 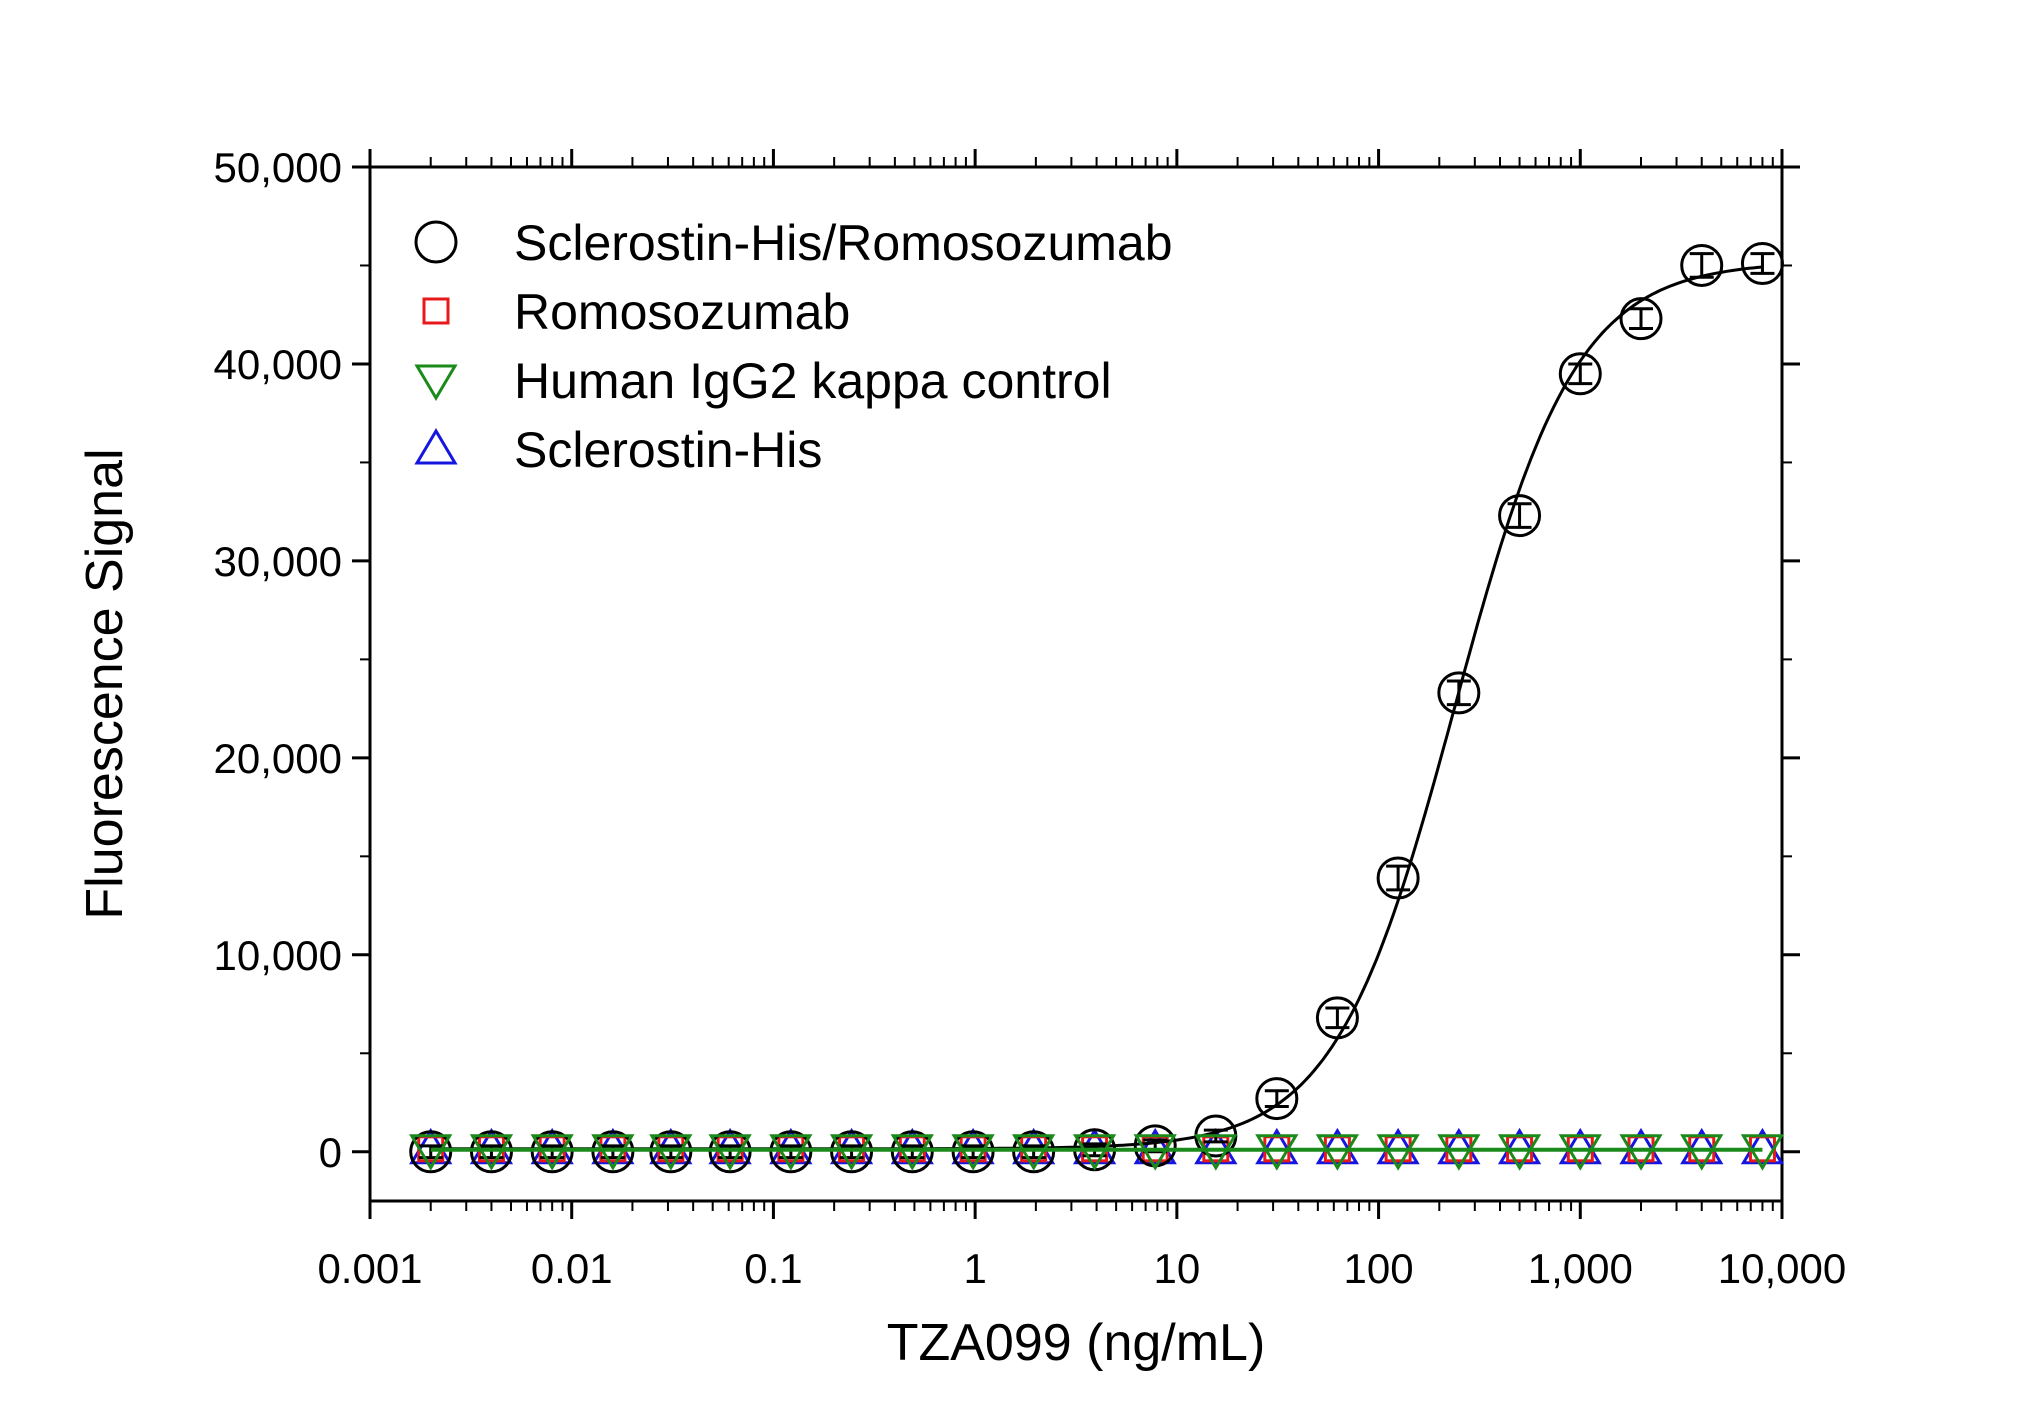 I want to click on y-tick-label: 50,000, so click(x=278, y=167).